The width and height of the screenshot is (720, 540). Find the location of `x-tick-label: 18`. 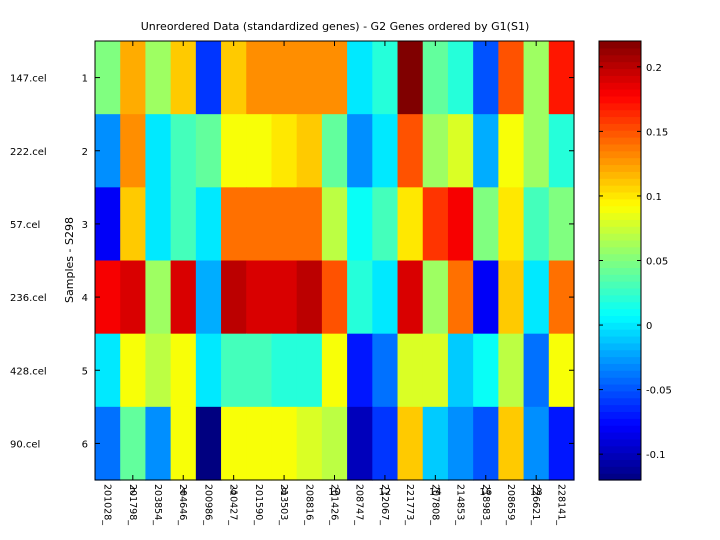

x-tick-label: 18 is located at coordinates (536, 492).